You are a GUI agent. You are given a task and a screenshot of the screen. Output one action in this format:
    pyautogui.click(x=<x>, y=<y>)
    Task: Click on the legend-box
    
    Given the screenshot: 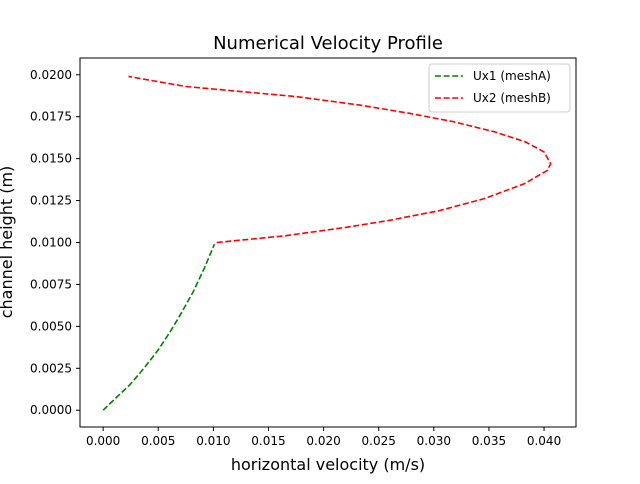 What is the action you would take?
    pyautogui.click(x=499, y=88)
    